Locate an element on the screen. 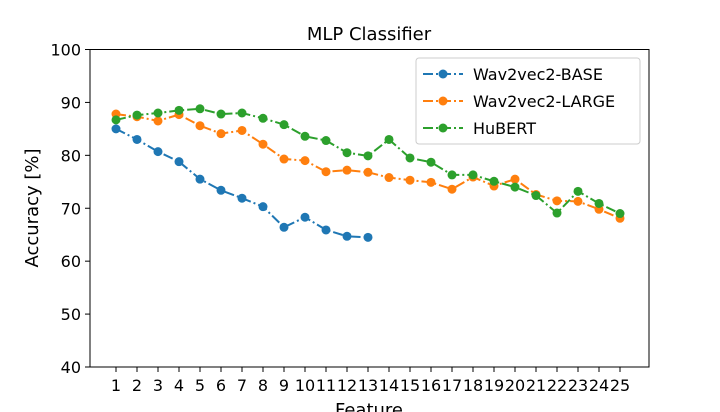 The height and width of the screenshot is (412, 720). series-line is located at coordinates (242, 183).